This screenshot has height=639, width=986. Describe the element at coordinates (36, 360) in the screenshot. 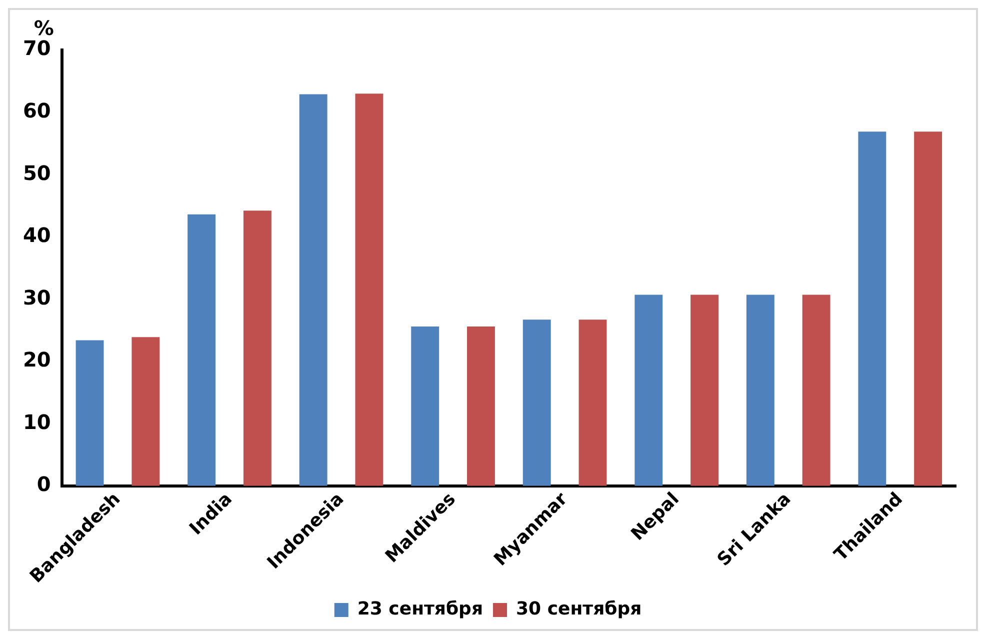

I see `y-tick-label: 20` at that location.